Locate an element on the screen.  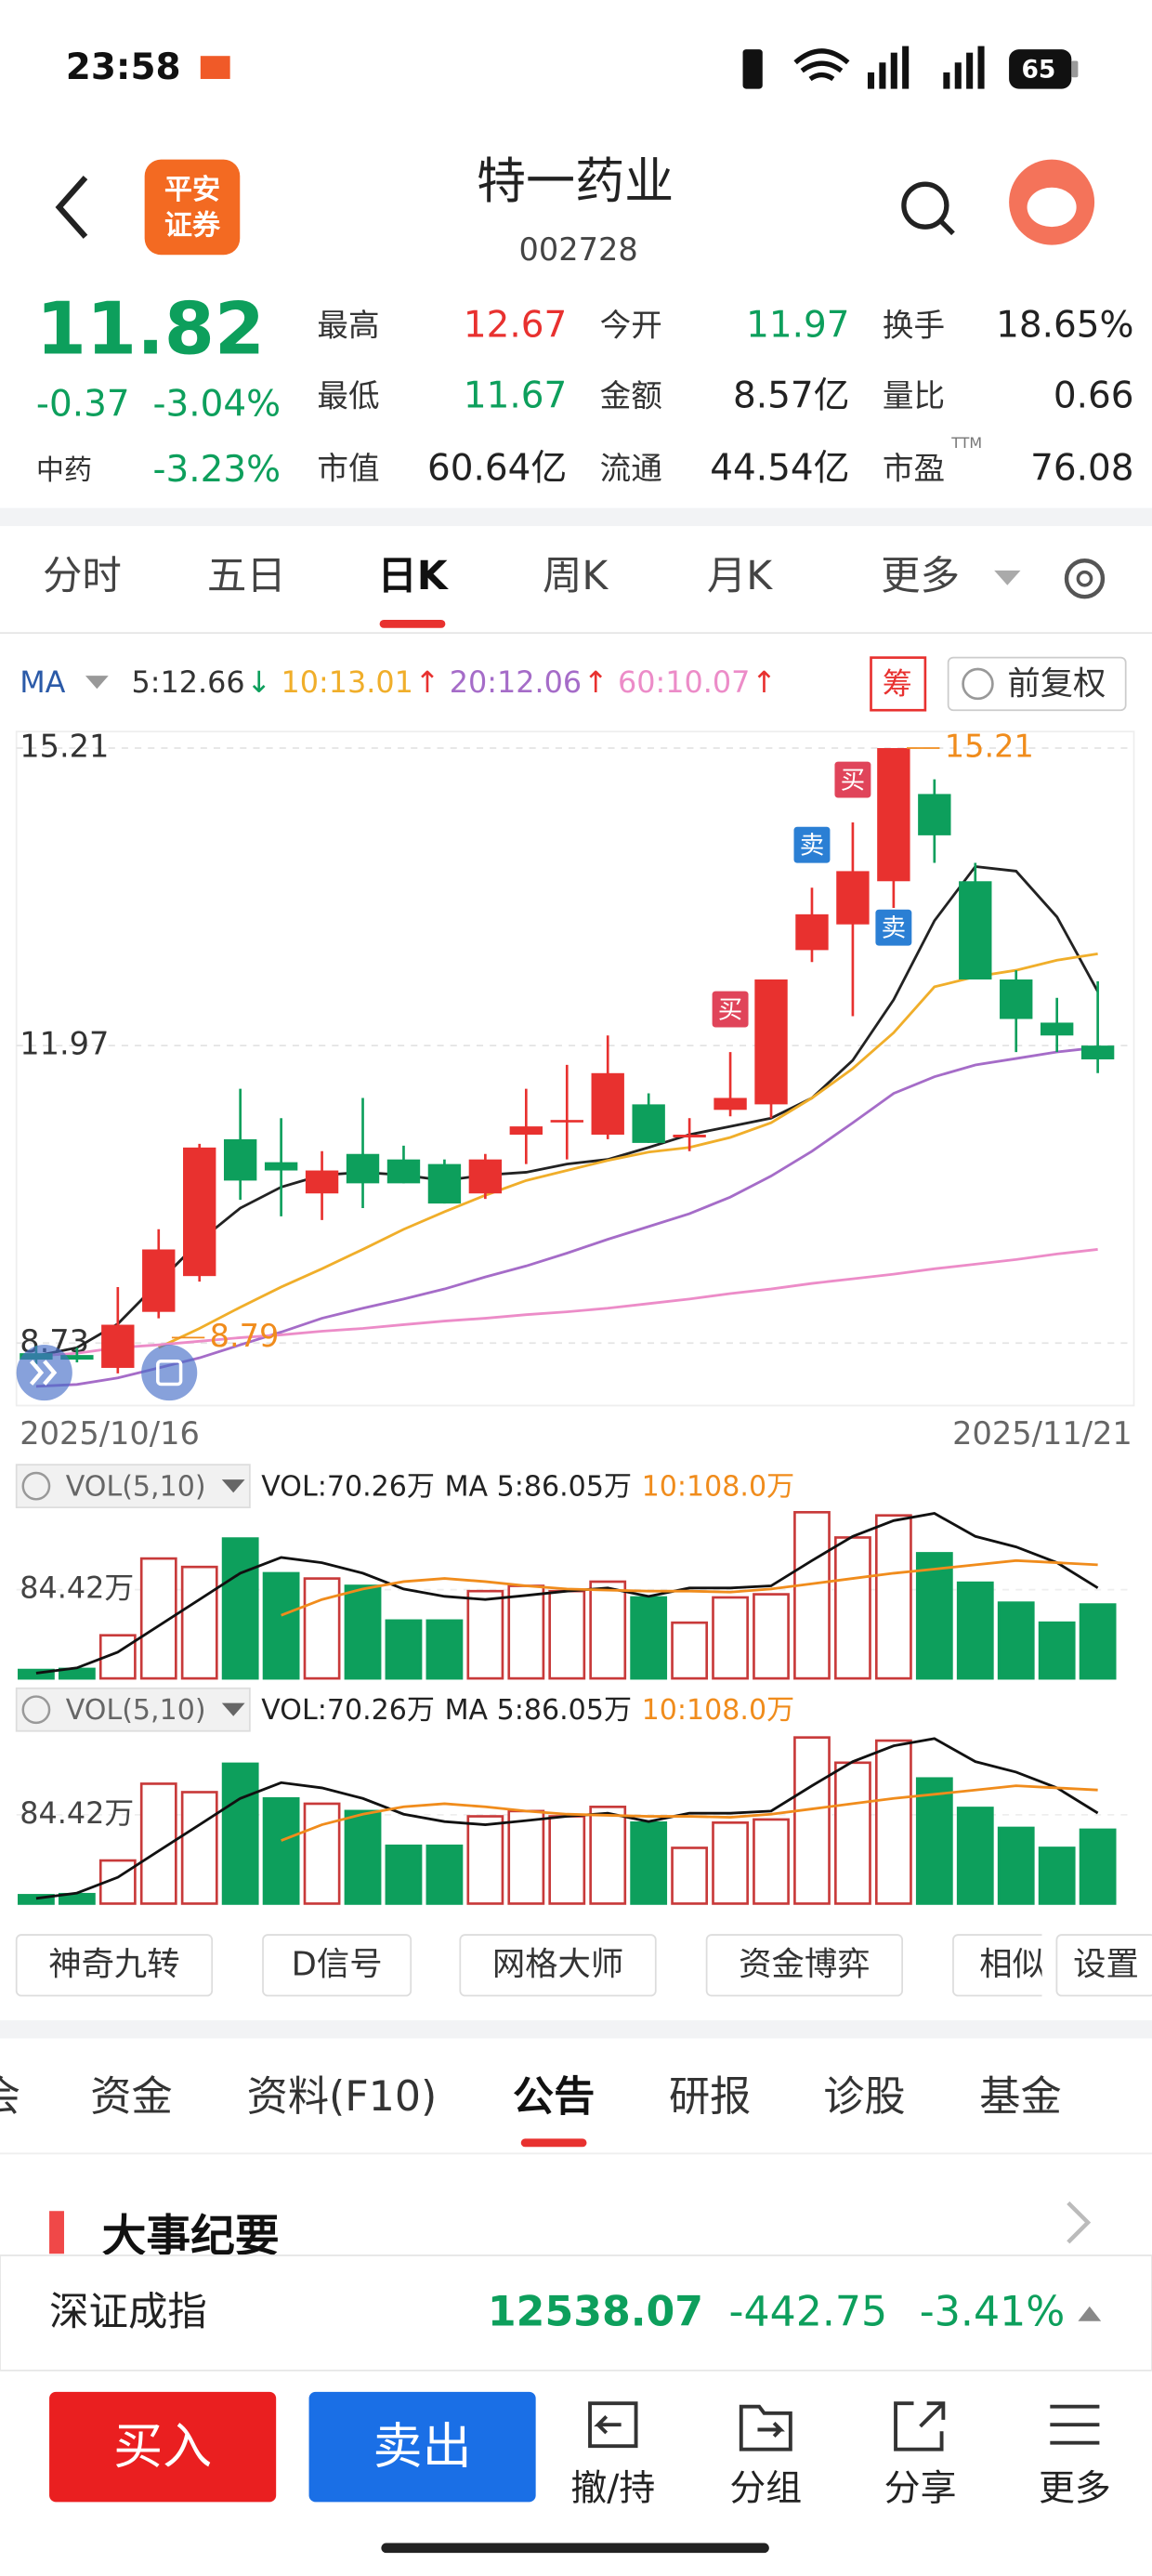
chart-tab: 分时 is located at coordinates (82, 576).